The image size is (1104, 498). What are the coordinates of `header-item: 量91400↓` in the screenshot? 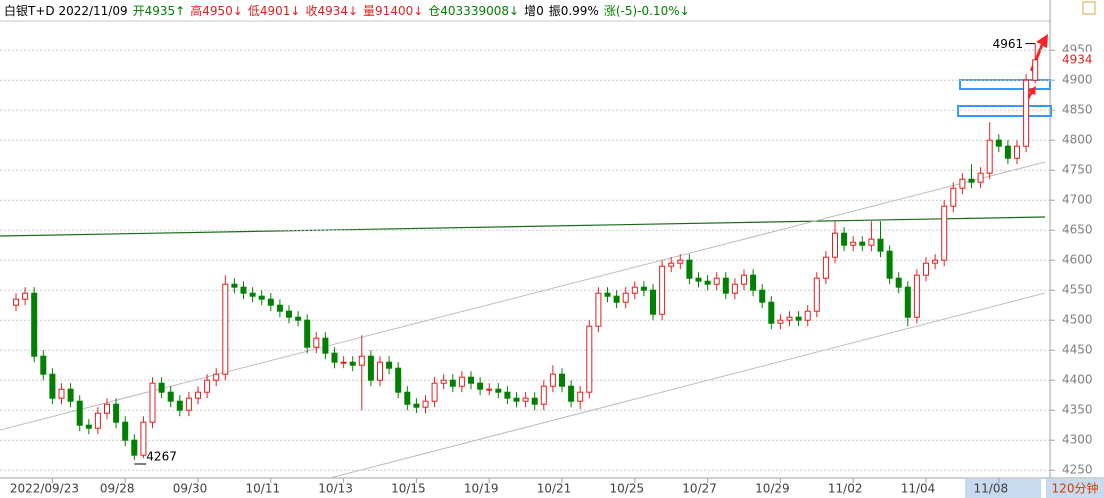 It's located at (393, 11).